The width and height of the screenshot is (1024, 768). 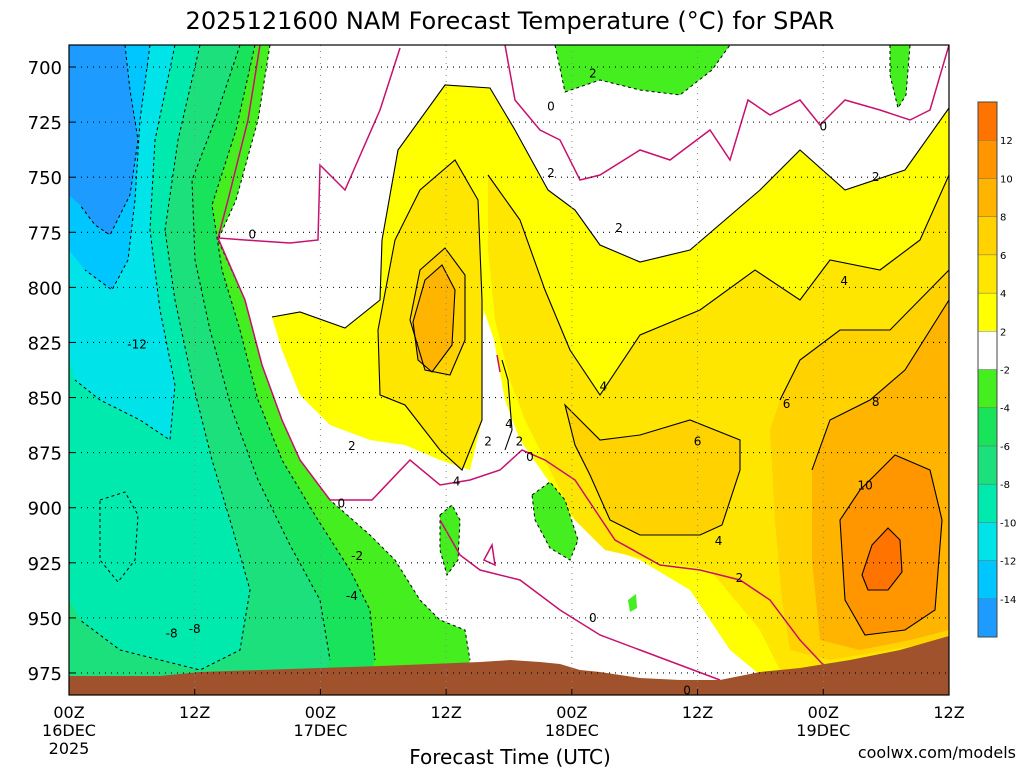 What do you see at coordinates (865, 486) in the screenshot?
I see `contour-label: 10` at bounding box center [865, 486].